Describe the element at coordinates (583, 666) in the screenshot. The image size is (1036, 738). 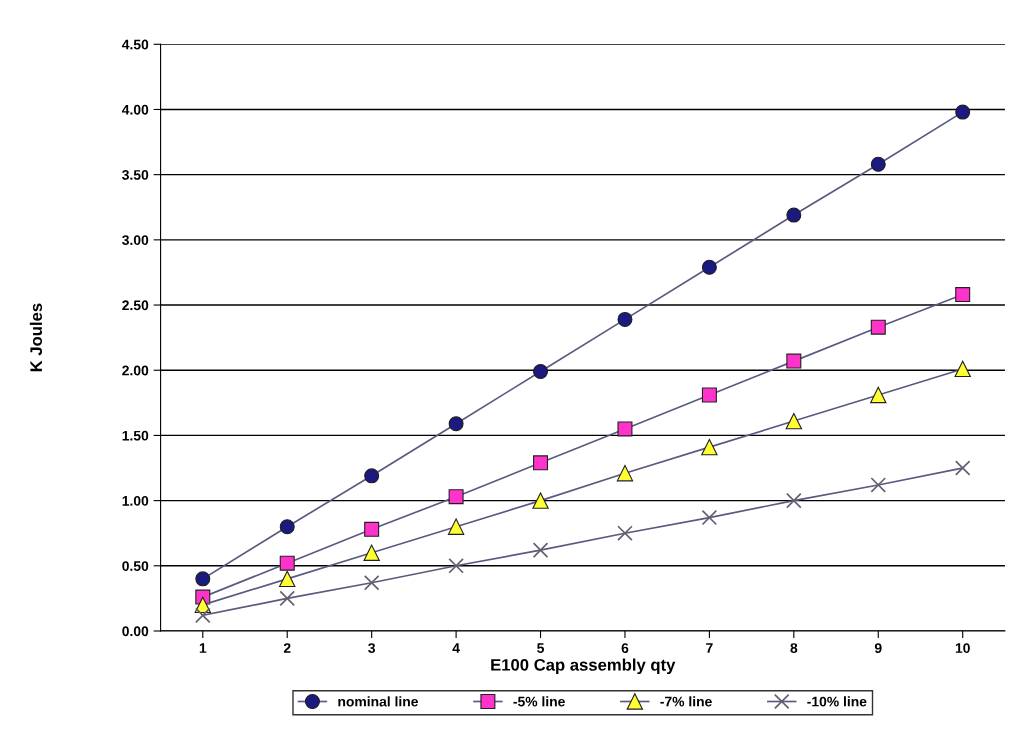
I see `x-axis-title: E100 Cap assembly qty` at that location.